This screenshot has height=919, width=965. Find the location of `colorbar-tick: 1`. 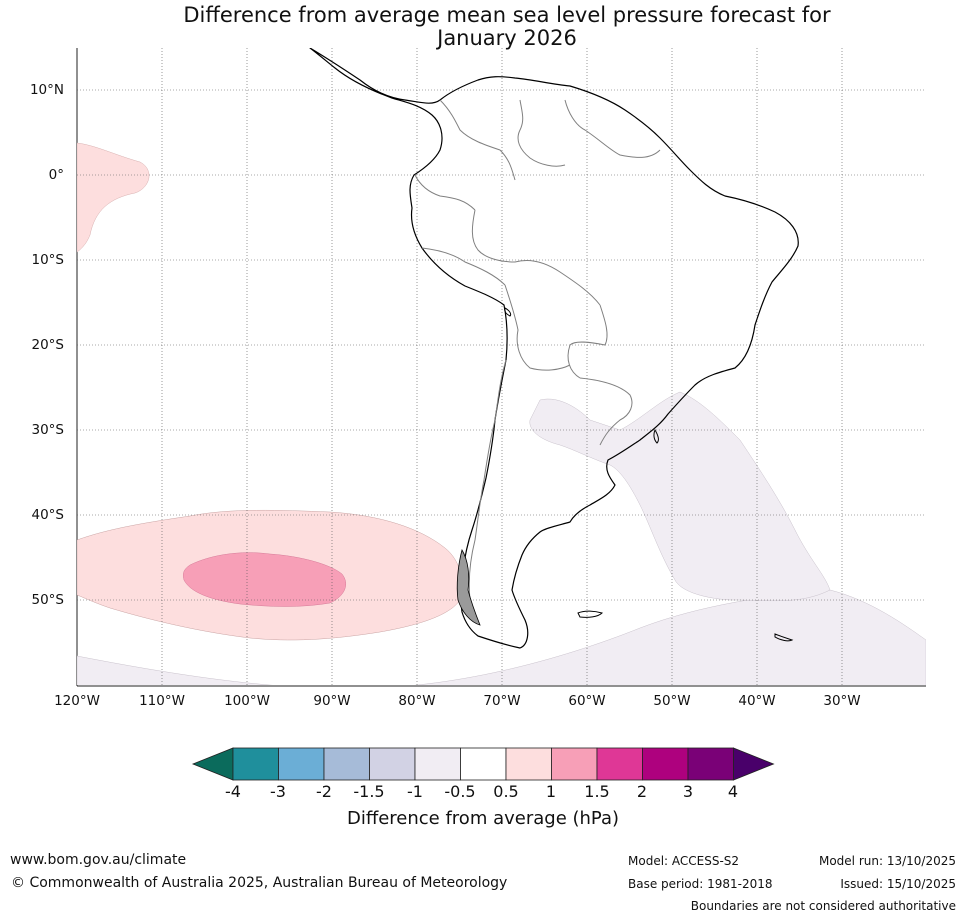

colorbar-tick: 1 is located at coordinates (551, 791).